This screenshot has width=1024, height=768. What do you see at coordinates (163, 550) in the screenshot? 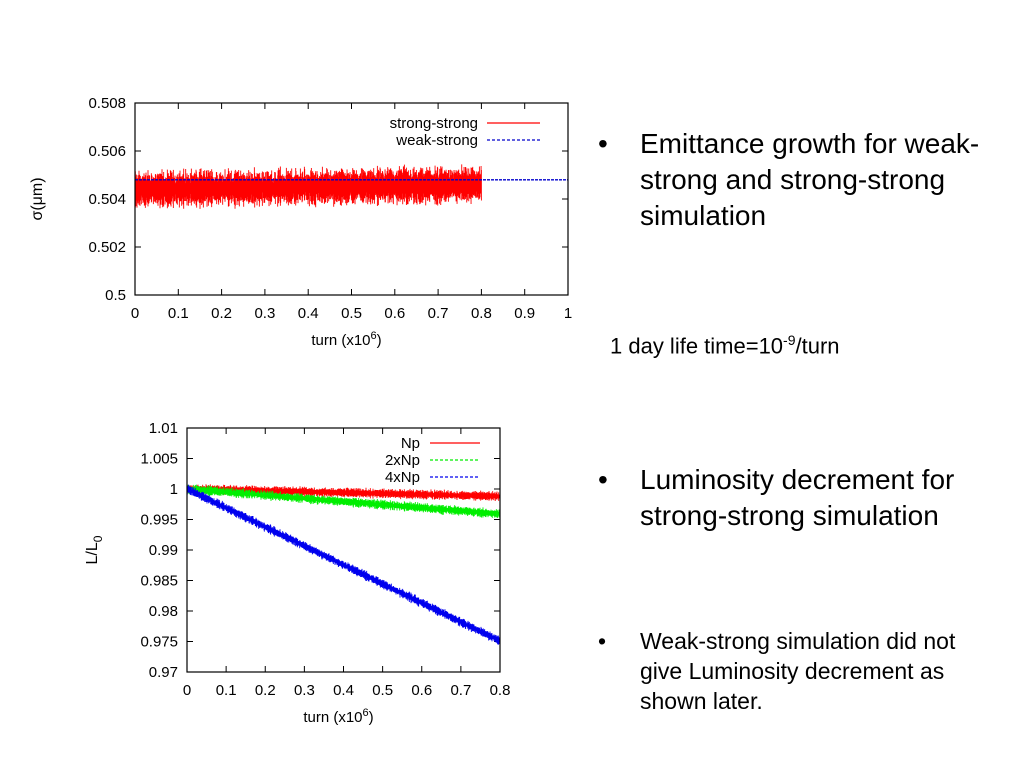
I see `y-tick-label: 0.99` at bounding box center [163, 550].